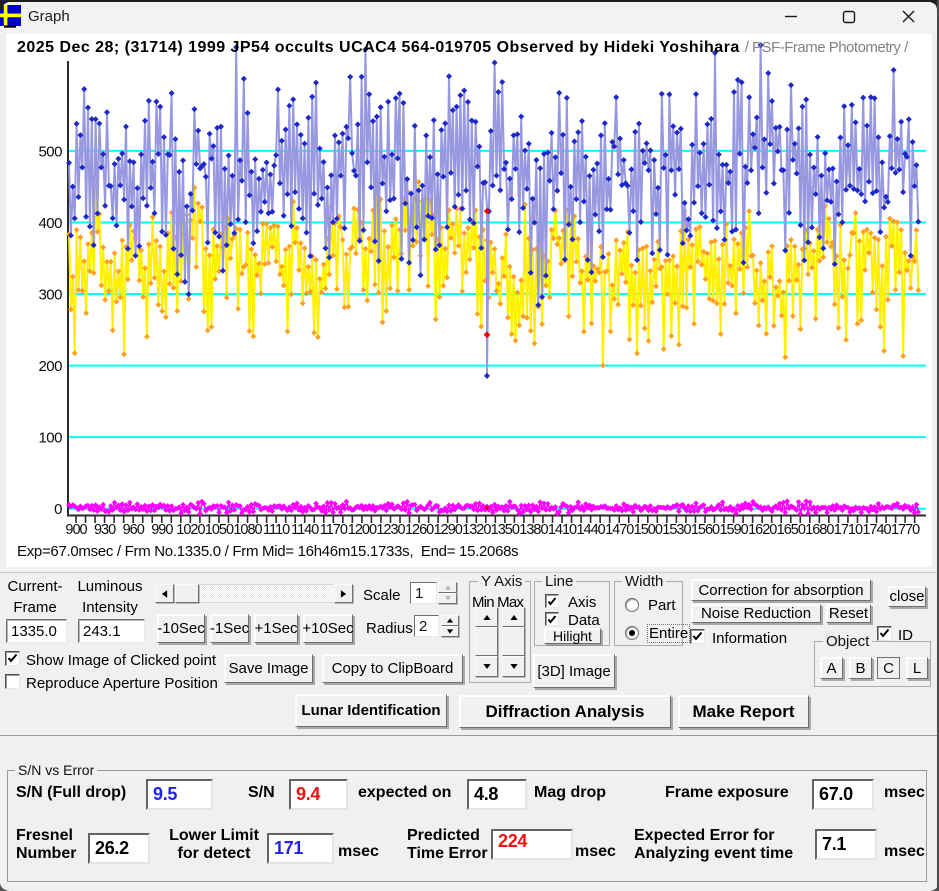 The width and height of the screenshot is (939, 891). What do you see at coordinates (50, 438) in the screenshot?
I see `svg-text: 100` at bounding box center [50, 438].